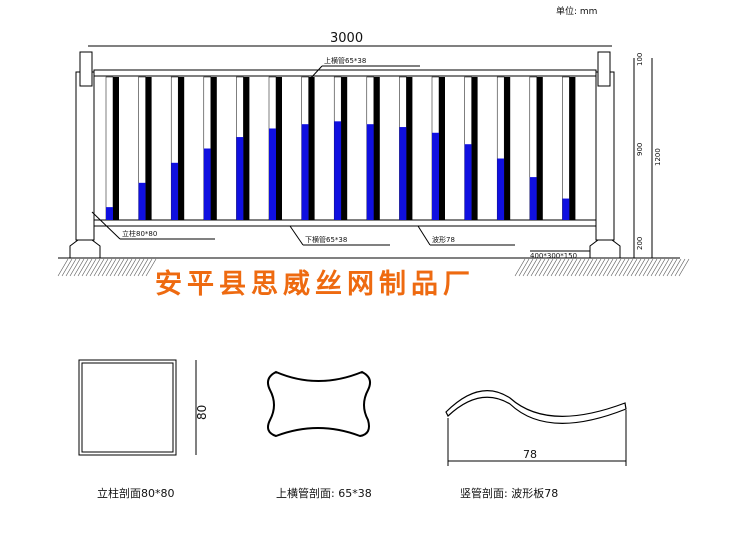 This screenshot has height=540, width=740. I want to click on callout-post: 立柱80*80, so click(139, 233).